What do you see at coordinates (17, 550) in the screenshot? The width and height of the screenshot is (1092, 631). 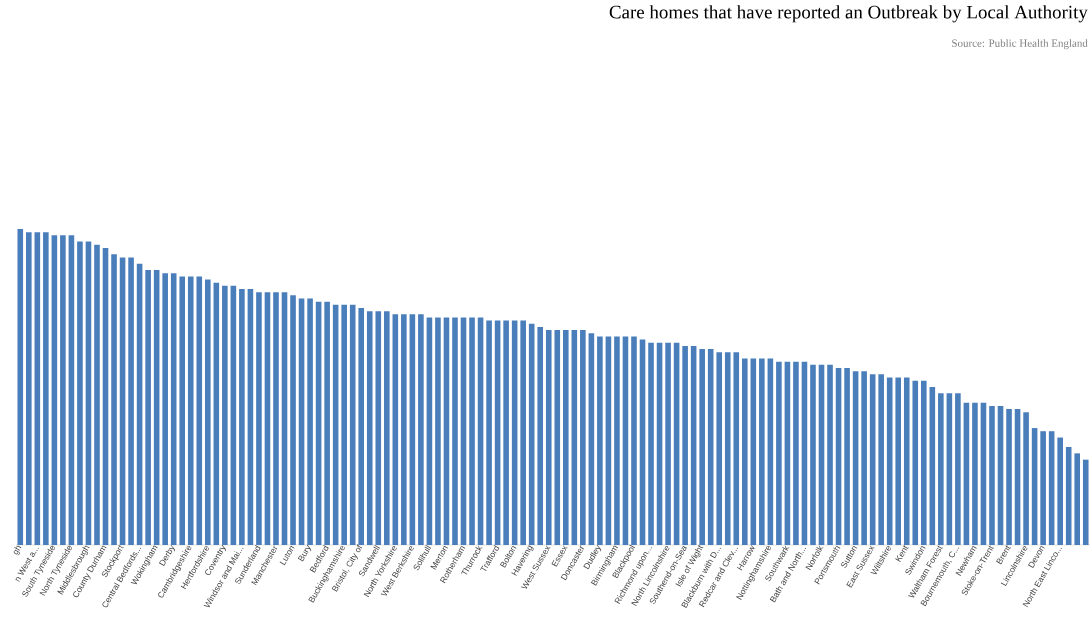 I see `x-tick-label: gh` at bounding box center [17, 550].